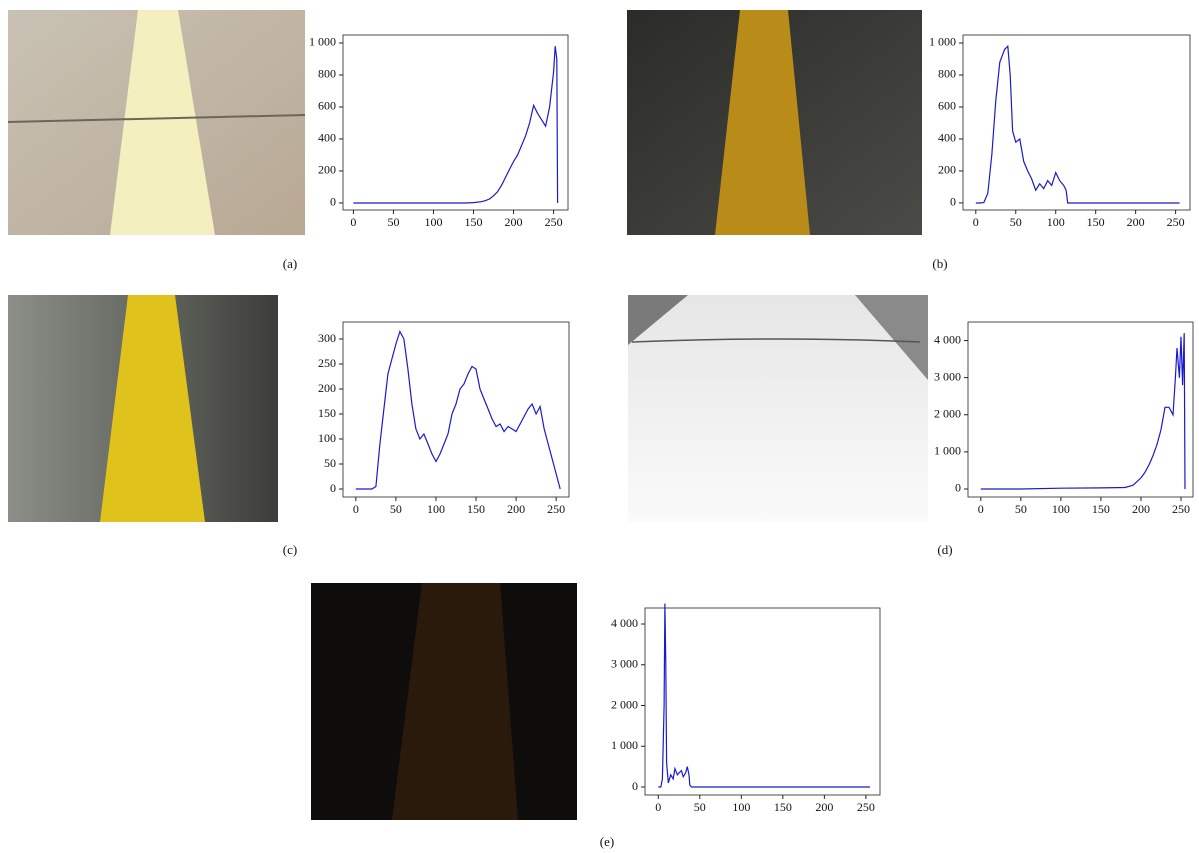 This screenshot has height=853, width=1199. What do you see at coordinates (944, 549) in the screenshot?
I see `caption: (d)` at bounding box center [944, 549].